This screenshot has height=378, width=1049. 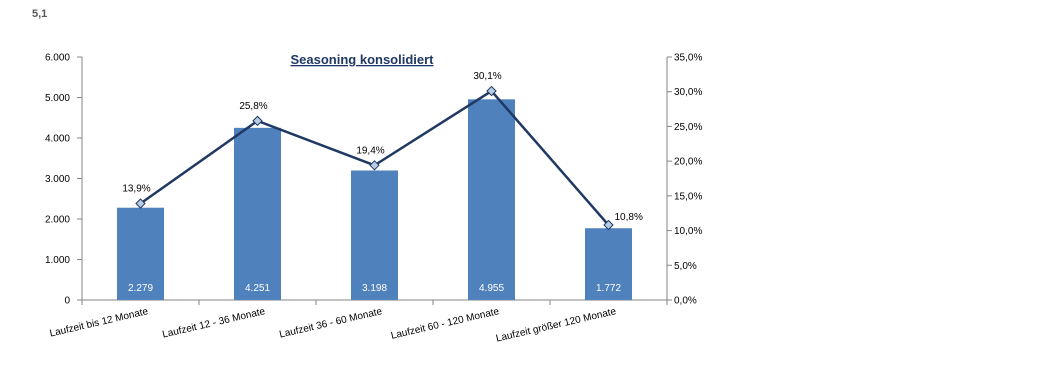 What do you see at coordinates (688, 92) in the screenshot?
I see `right-tick-label: 30,0%` at bounding box center [688, 92].